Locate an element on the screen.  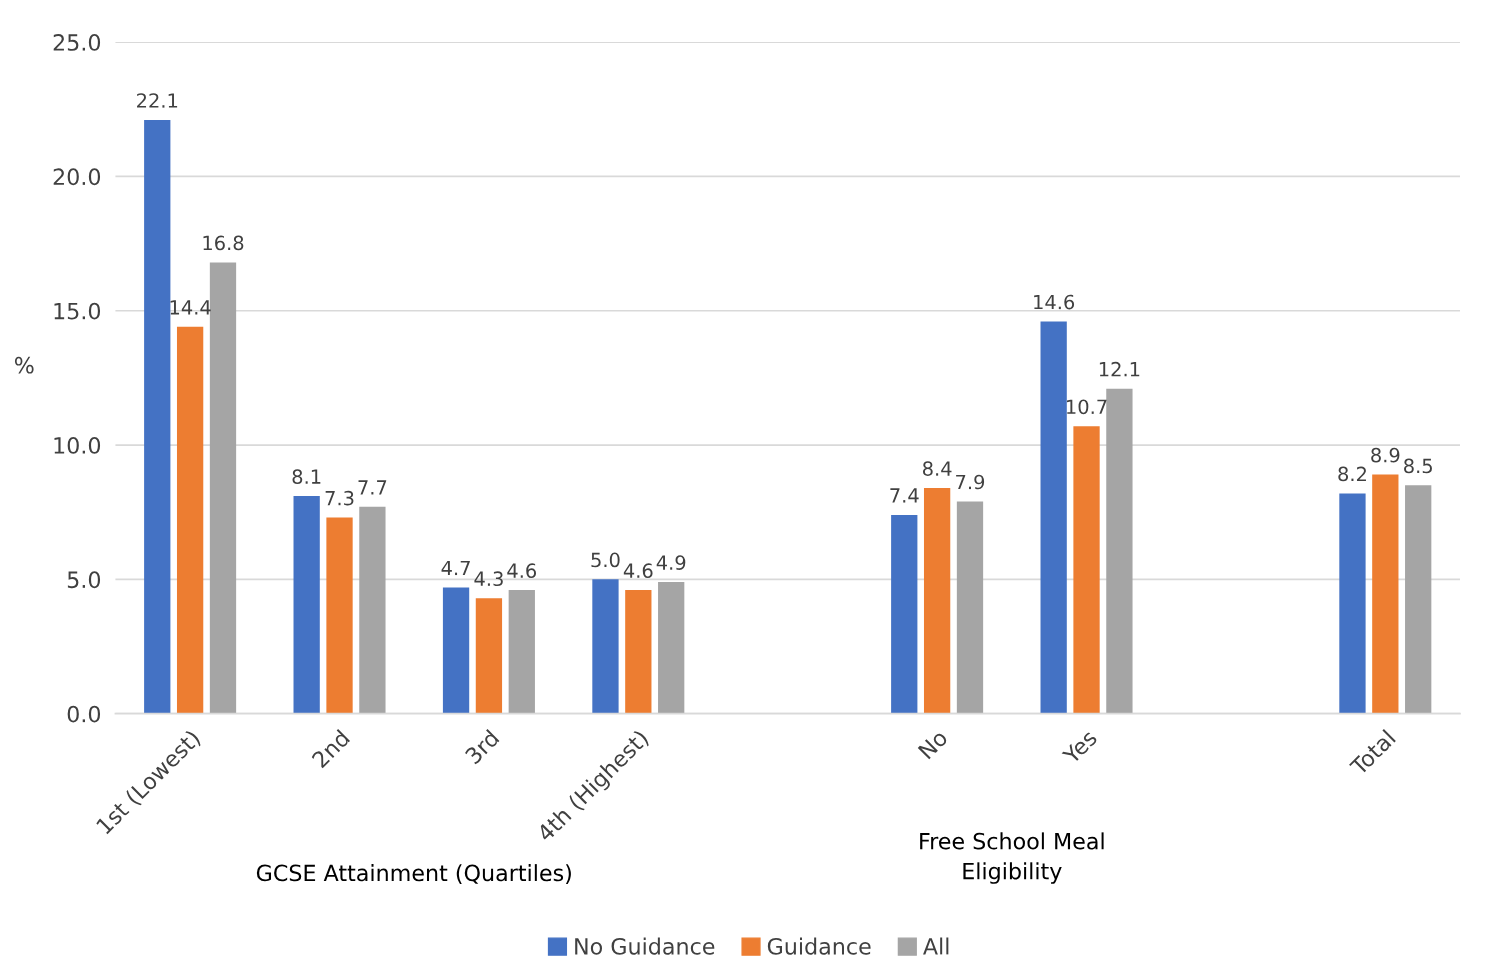
data-label: 14.6 is located at coordinates (1054, 302).